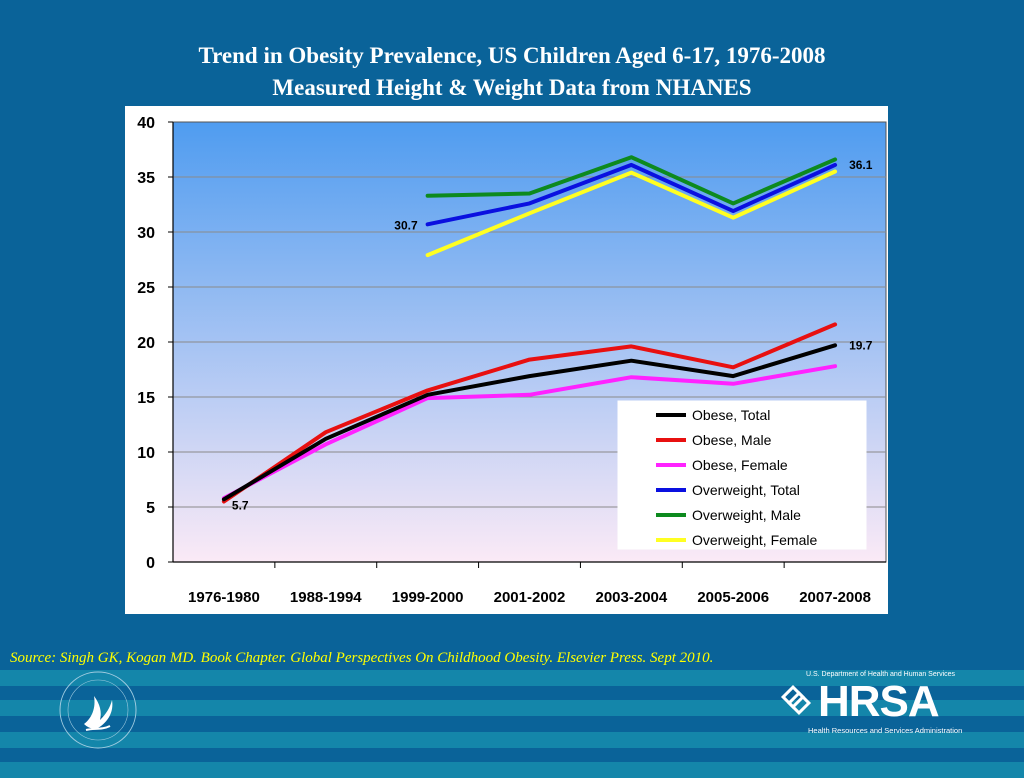  What do you see at coordinates (146, 123) in the screenshot?
I see `y-tick-label: 40` at bounding box center [146, 123].